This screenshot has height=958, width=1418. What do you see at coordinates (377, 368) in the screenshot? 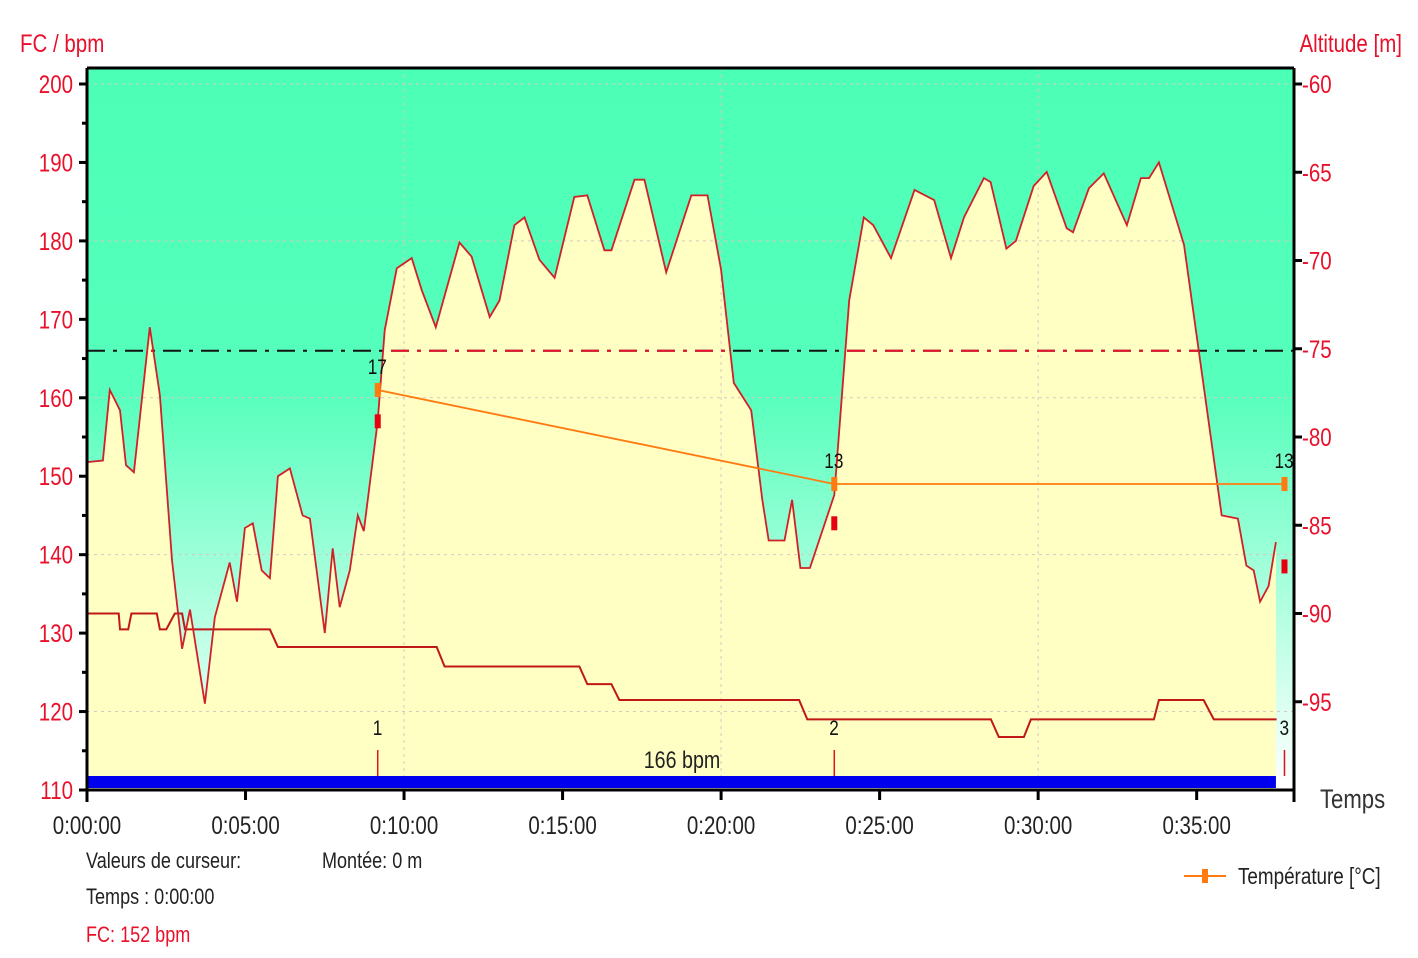
I see `temperature-point-label: 17` at bounding box center [377, 368].